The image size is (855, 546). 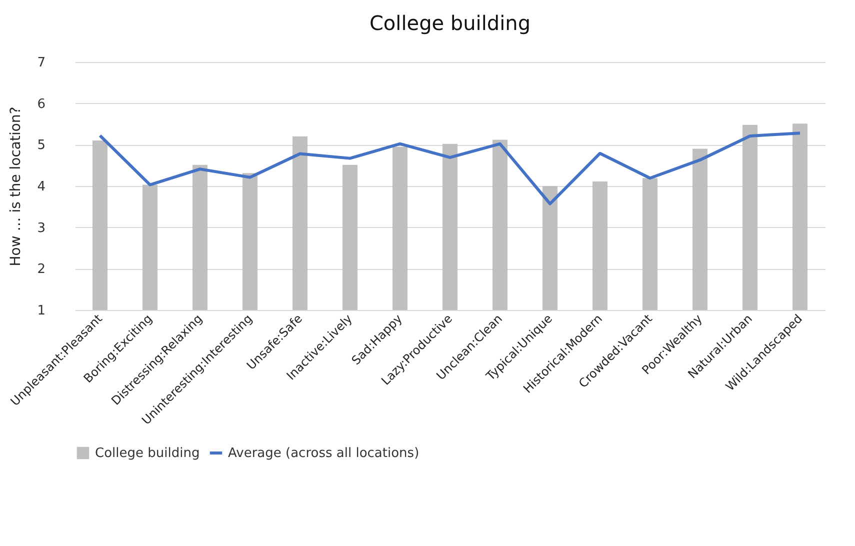 I want to click on y-axis-title: How … is the location?, so click(x=16, y=186).